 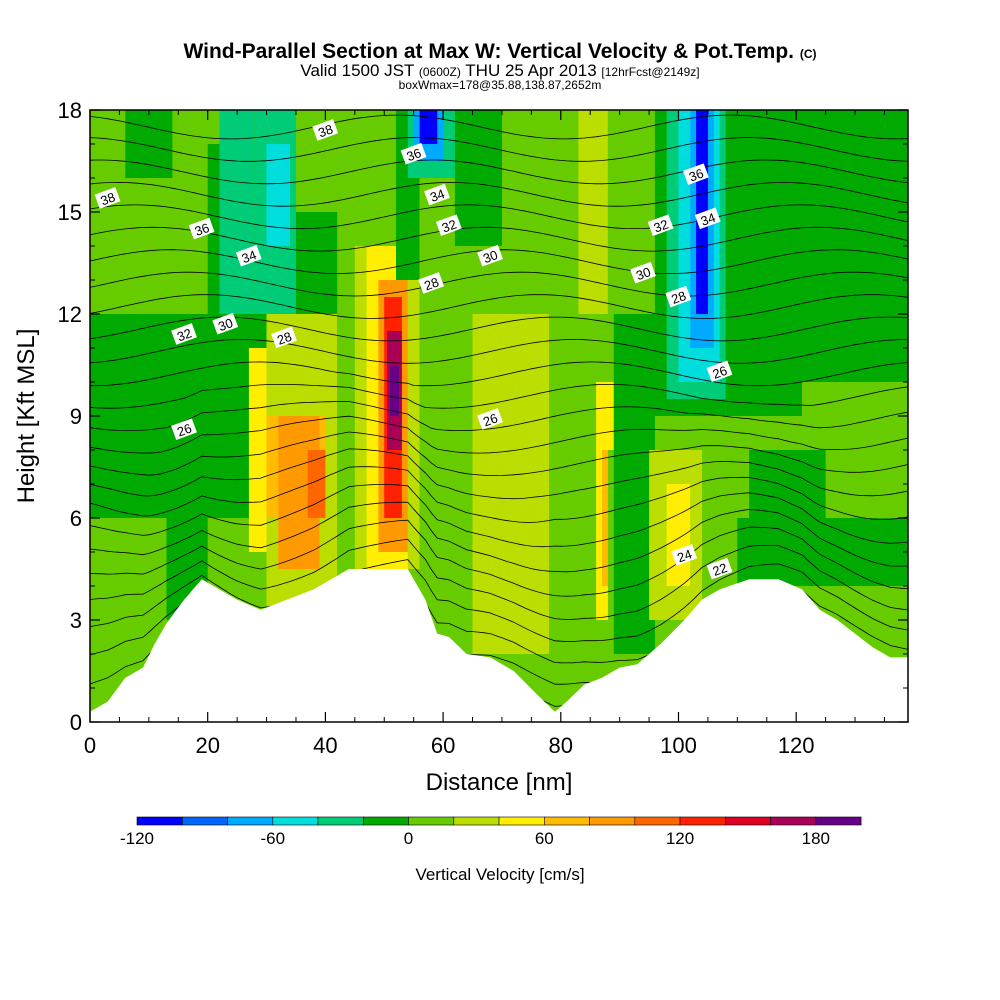 I want to click on y-tick-label: 9, so click(x=76, y=416).